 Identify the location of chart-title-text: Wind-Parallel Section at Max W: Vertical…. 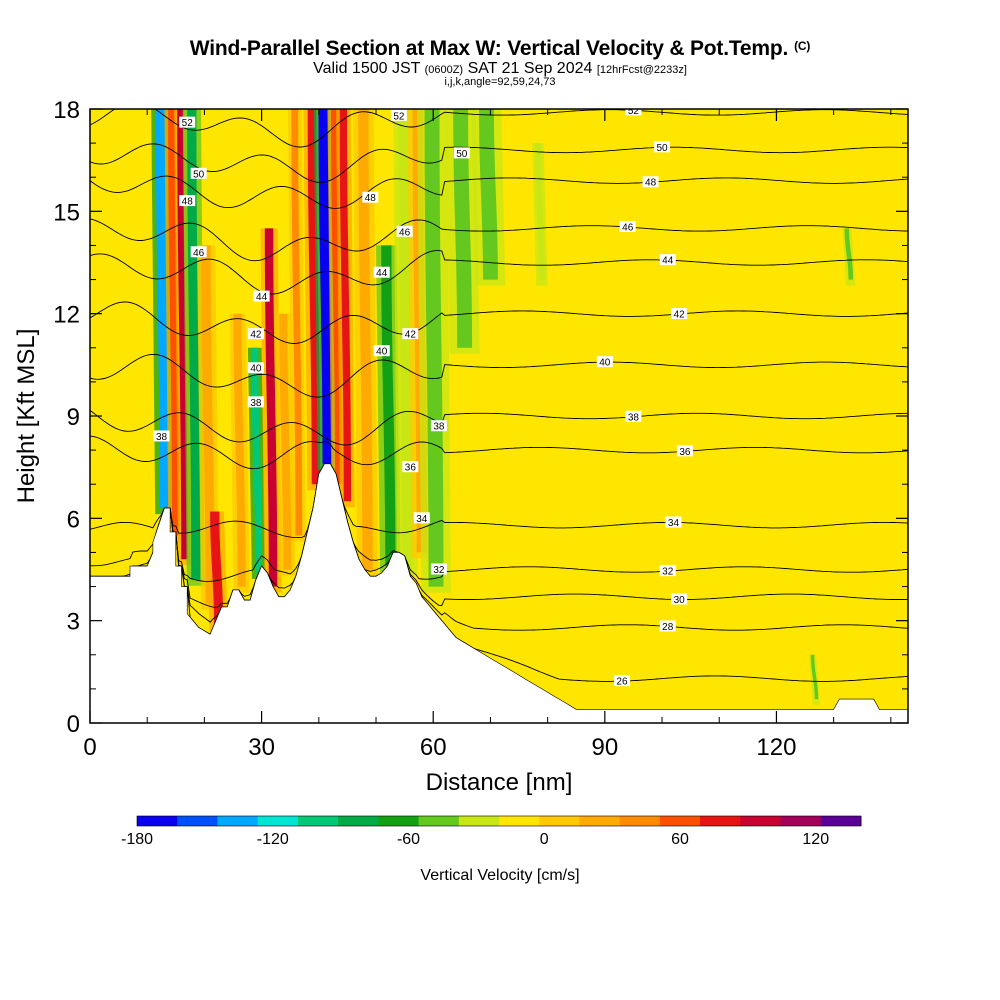
(489, 48).